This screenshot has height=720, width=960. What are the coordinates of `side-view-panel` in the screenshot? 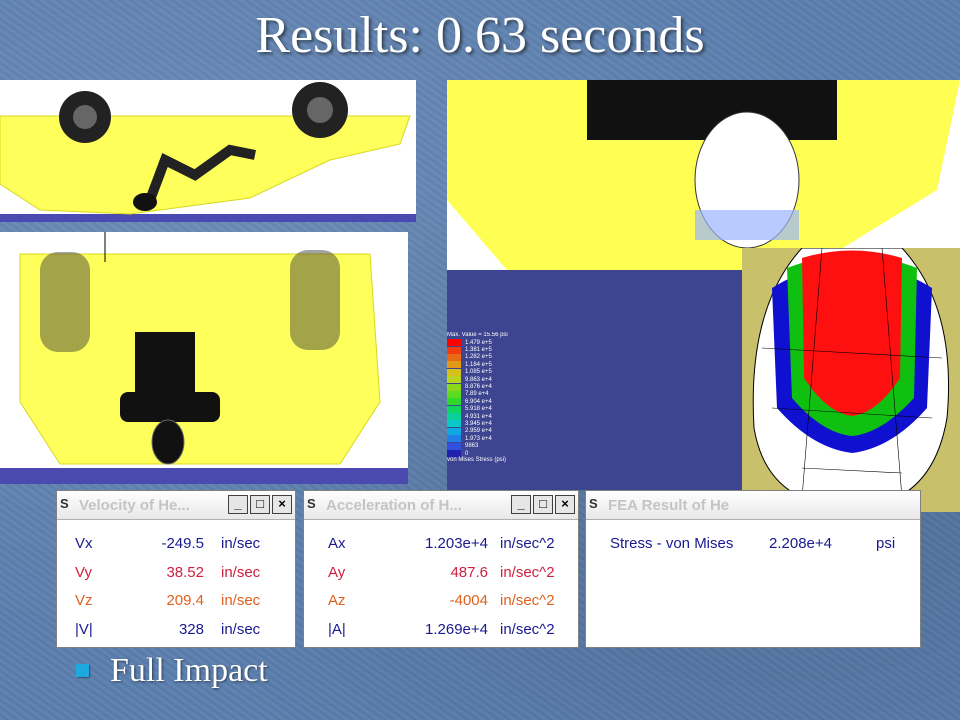 It's located at (208, 151).